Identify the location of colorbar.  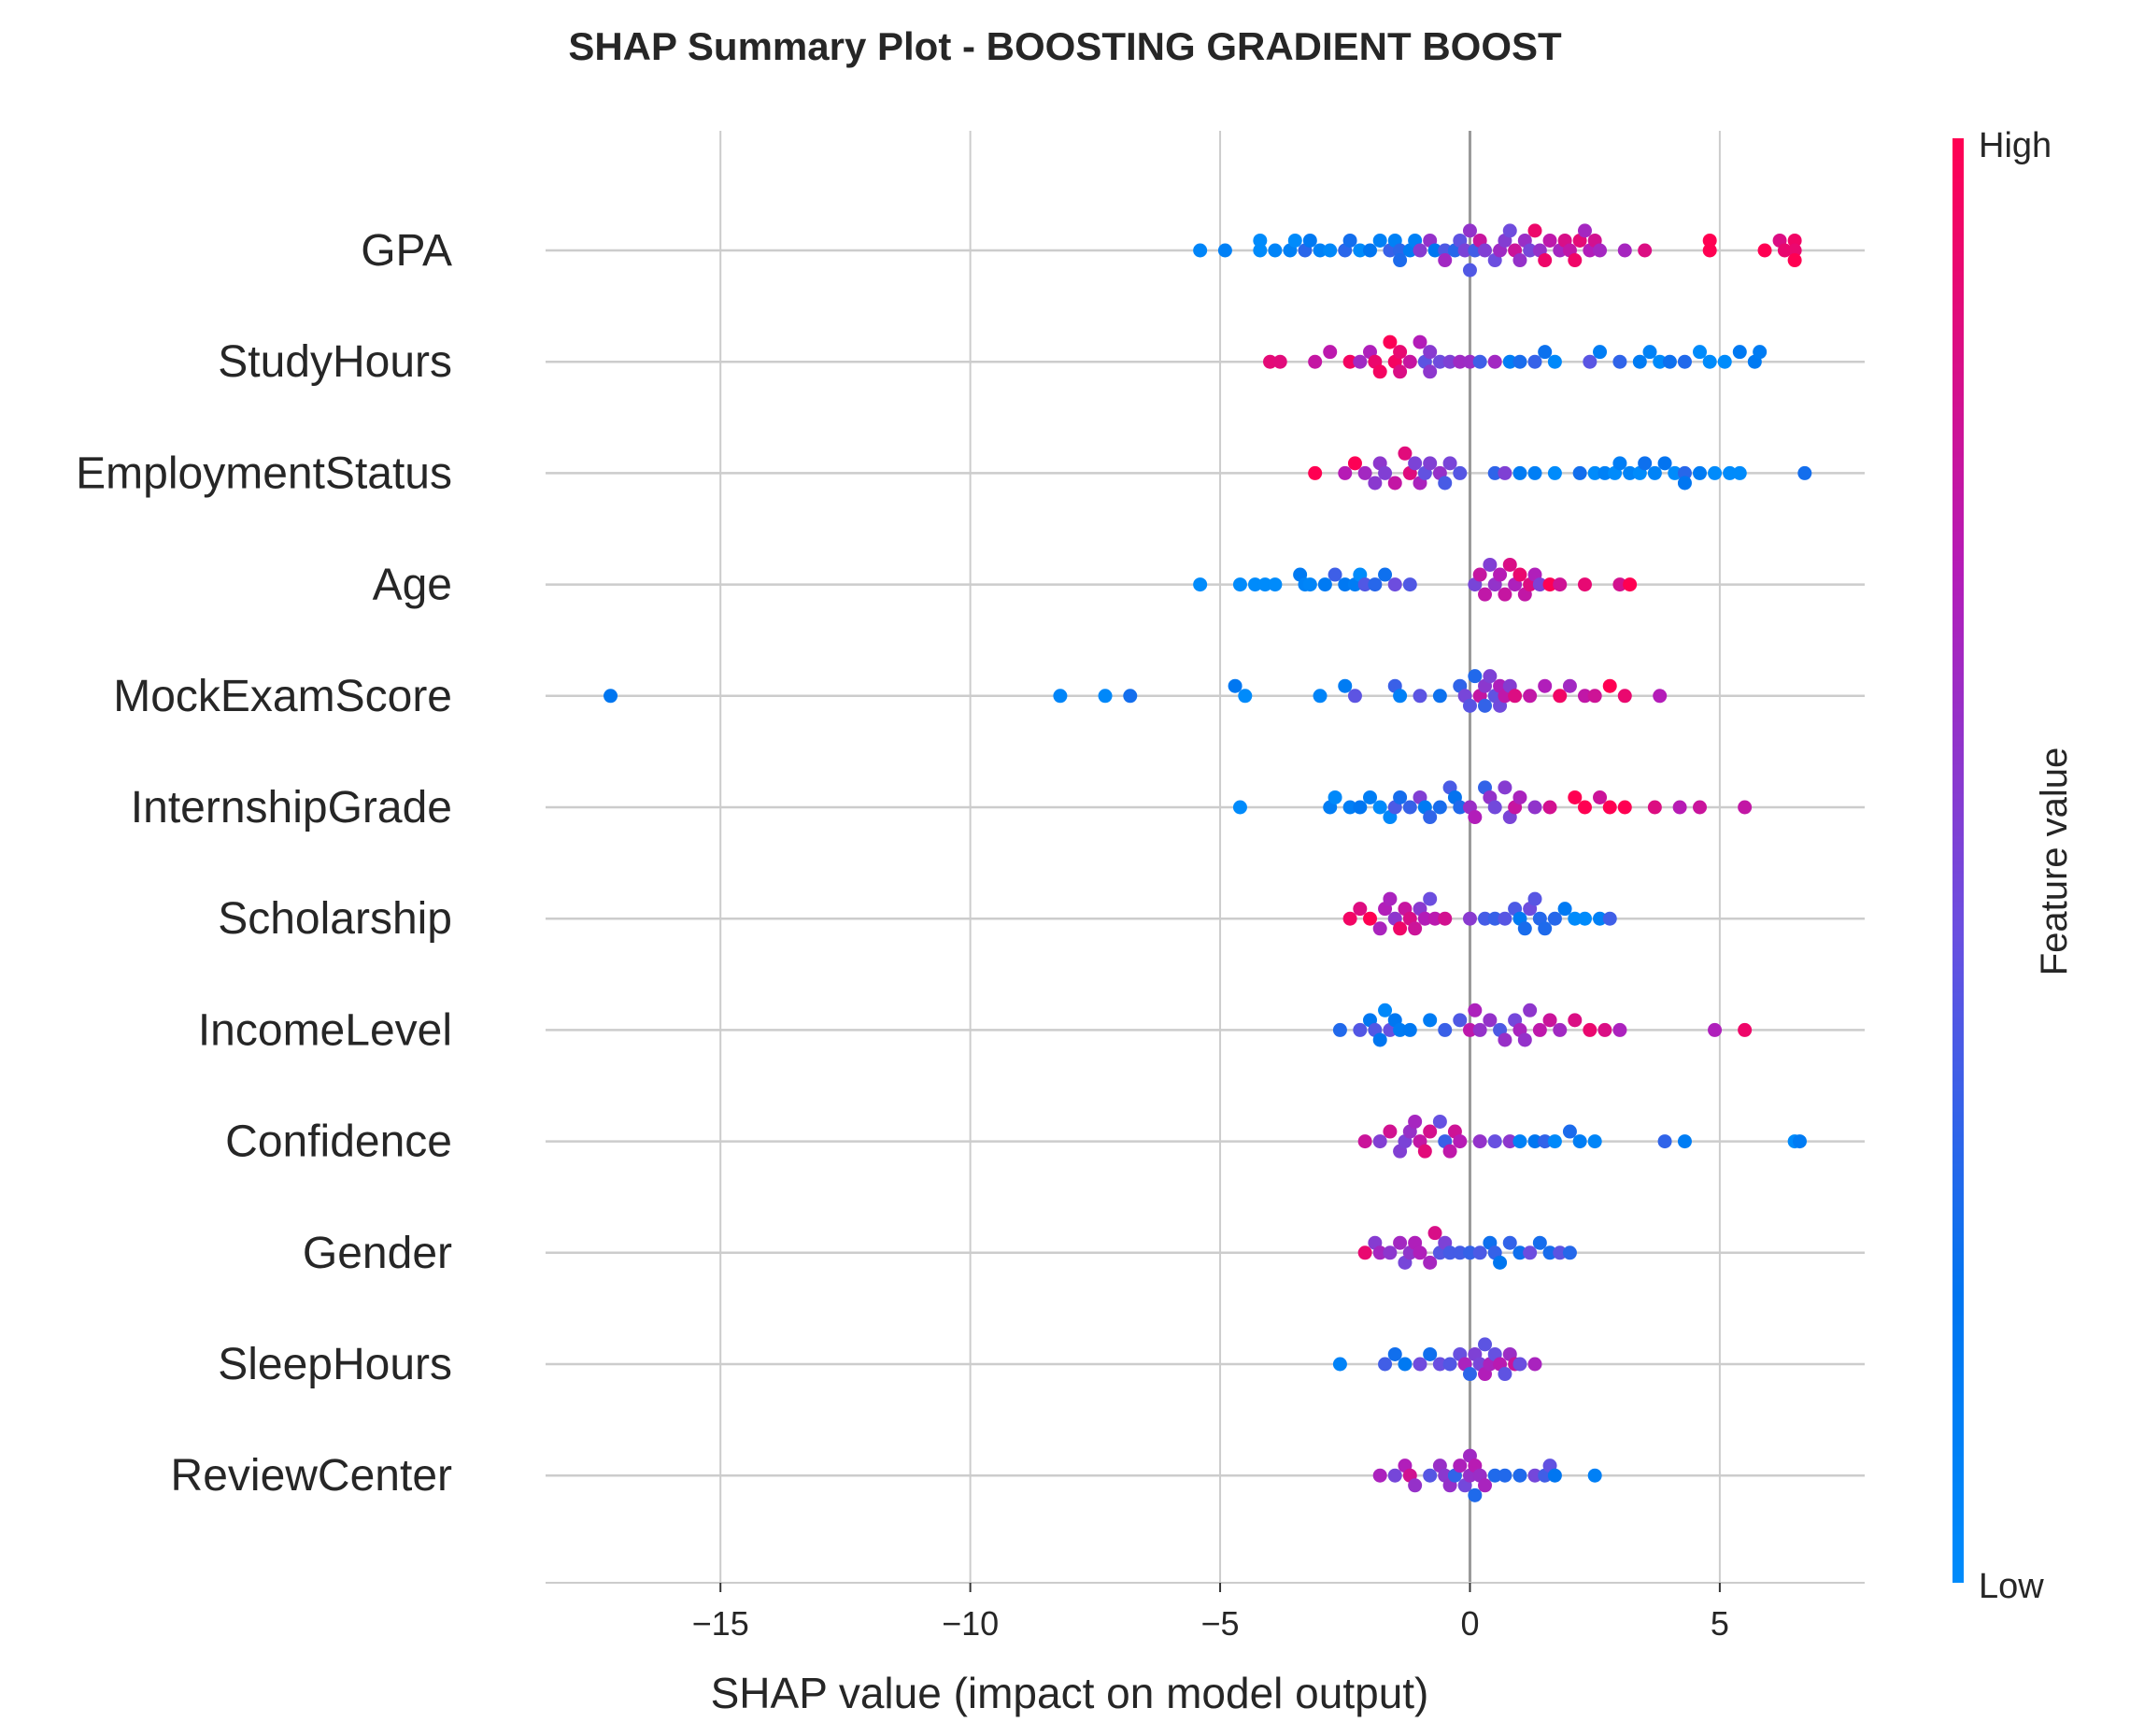
(1958, 860).